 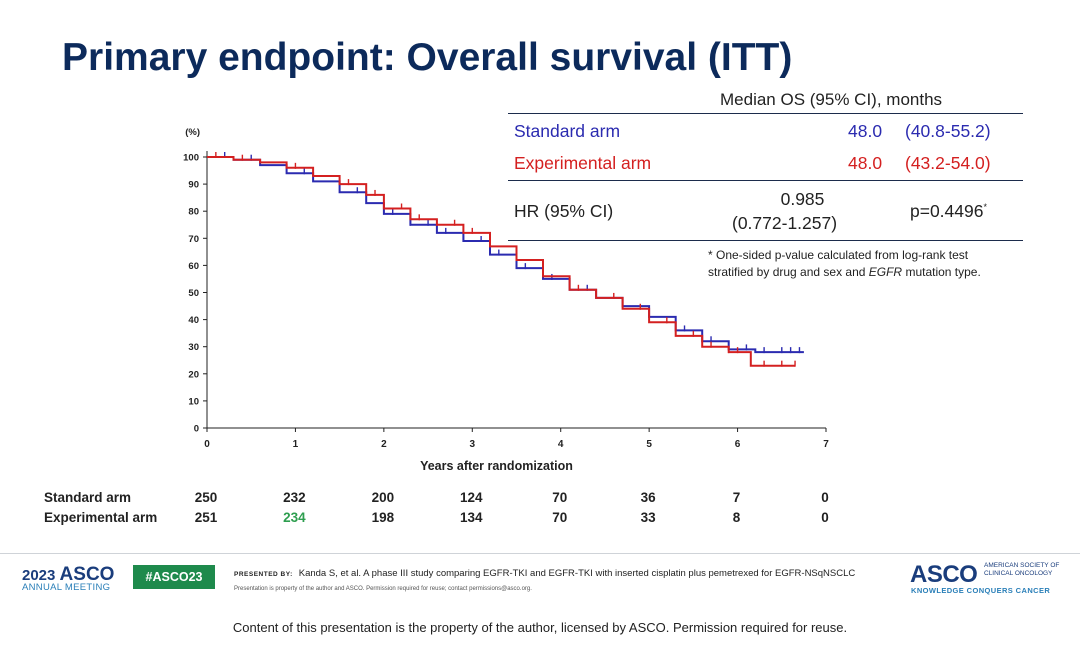 I want to click on x-tick-label: 1, so click(x=296, y=444).